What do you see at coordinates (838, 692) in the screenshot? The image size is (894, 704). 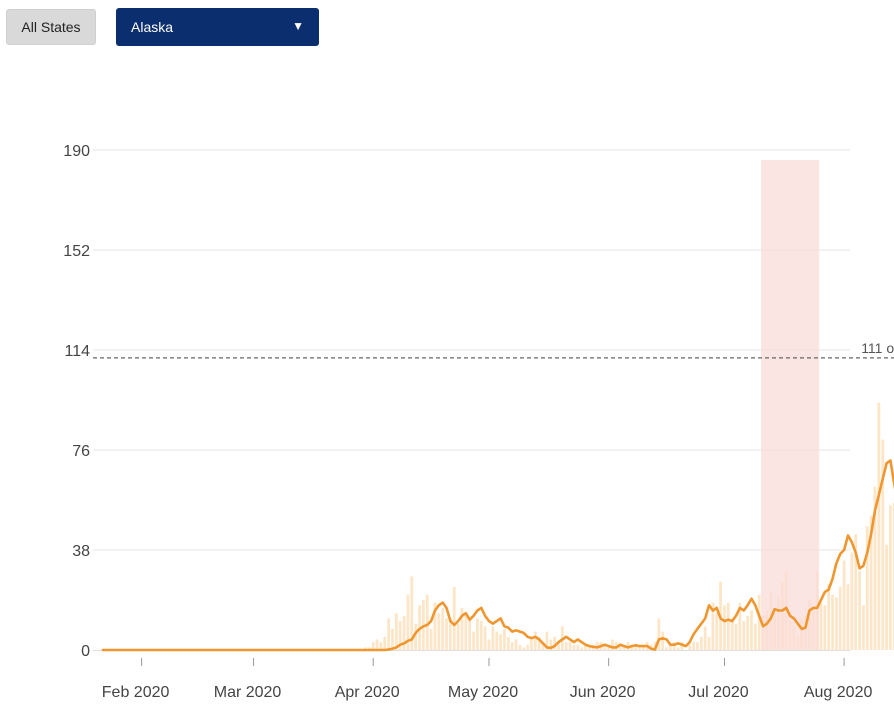 I see `x-tick-label: Aug 2020` at bounding box center [838, 692].